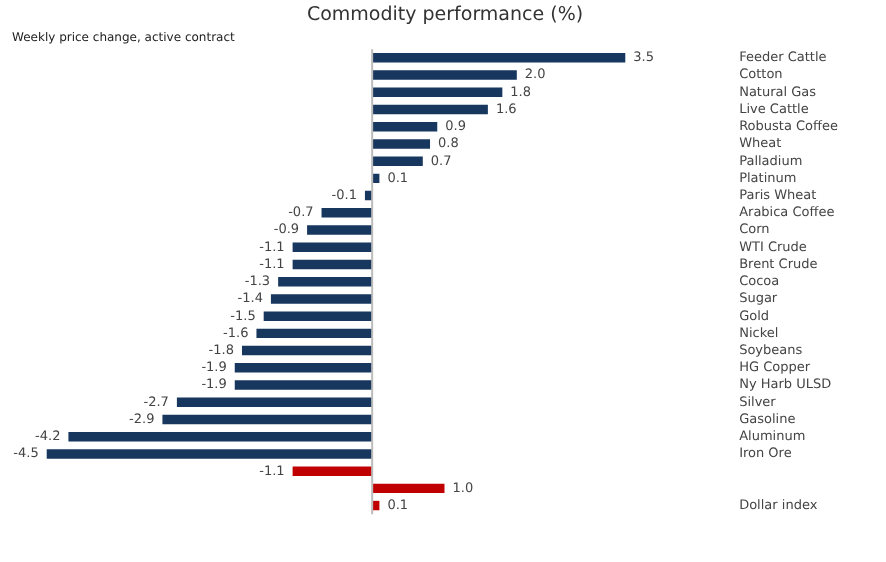 The height and width of the screenshot is (562, 886). I want to click on chart-title: Commodity performance (%), so click(445, 15).